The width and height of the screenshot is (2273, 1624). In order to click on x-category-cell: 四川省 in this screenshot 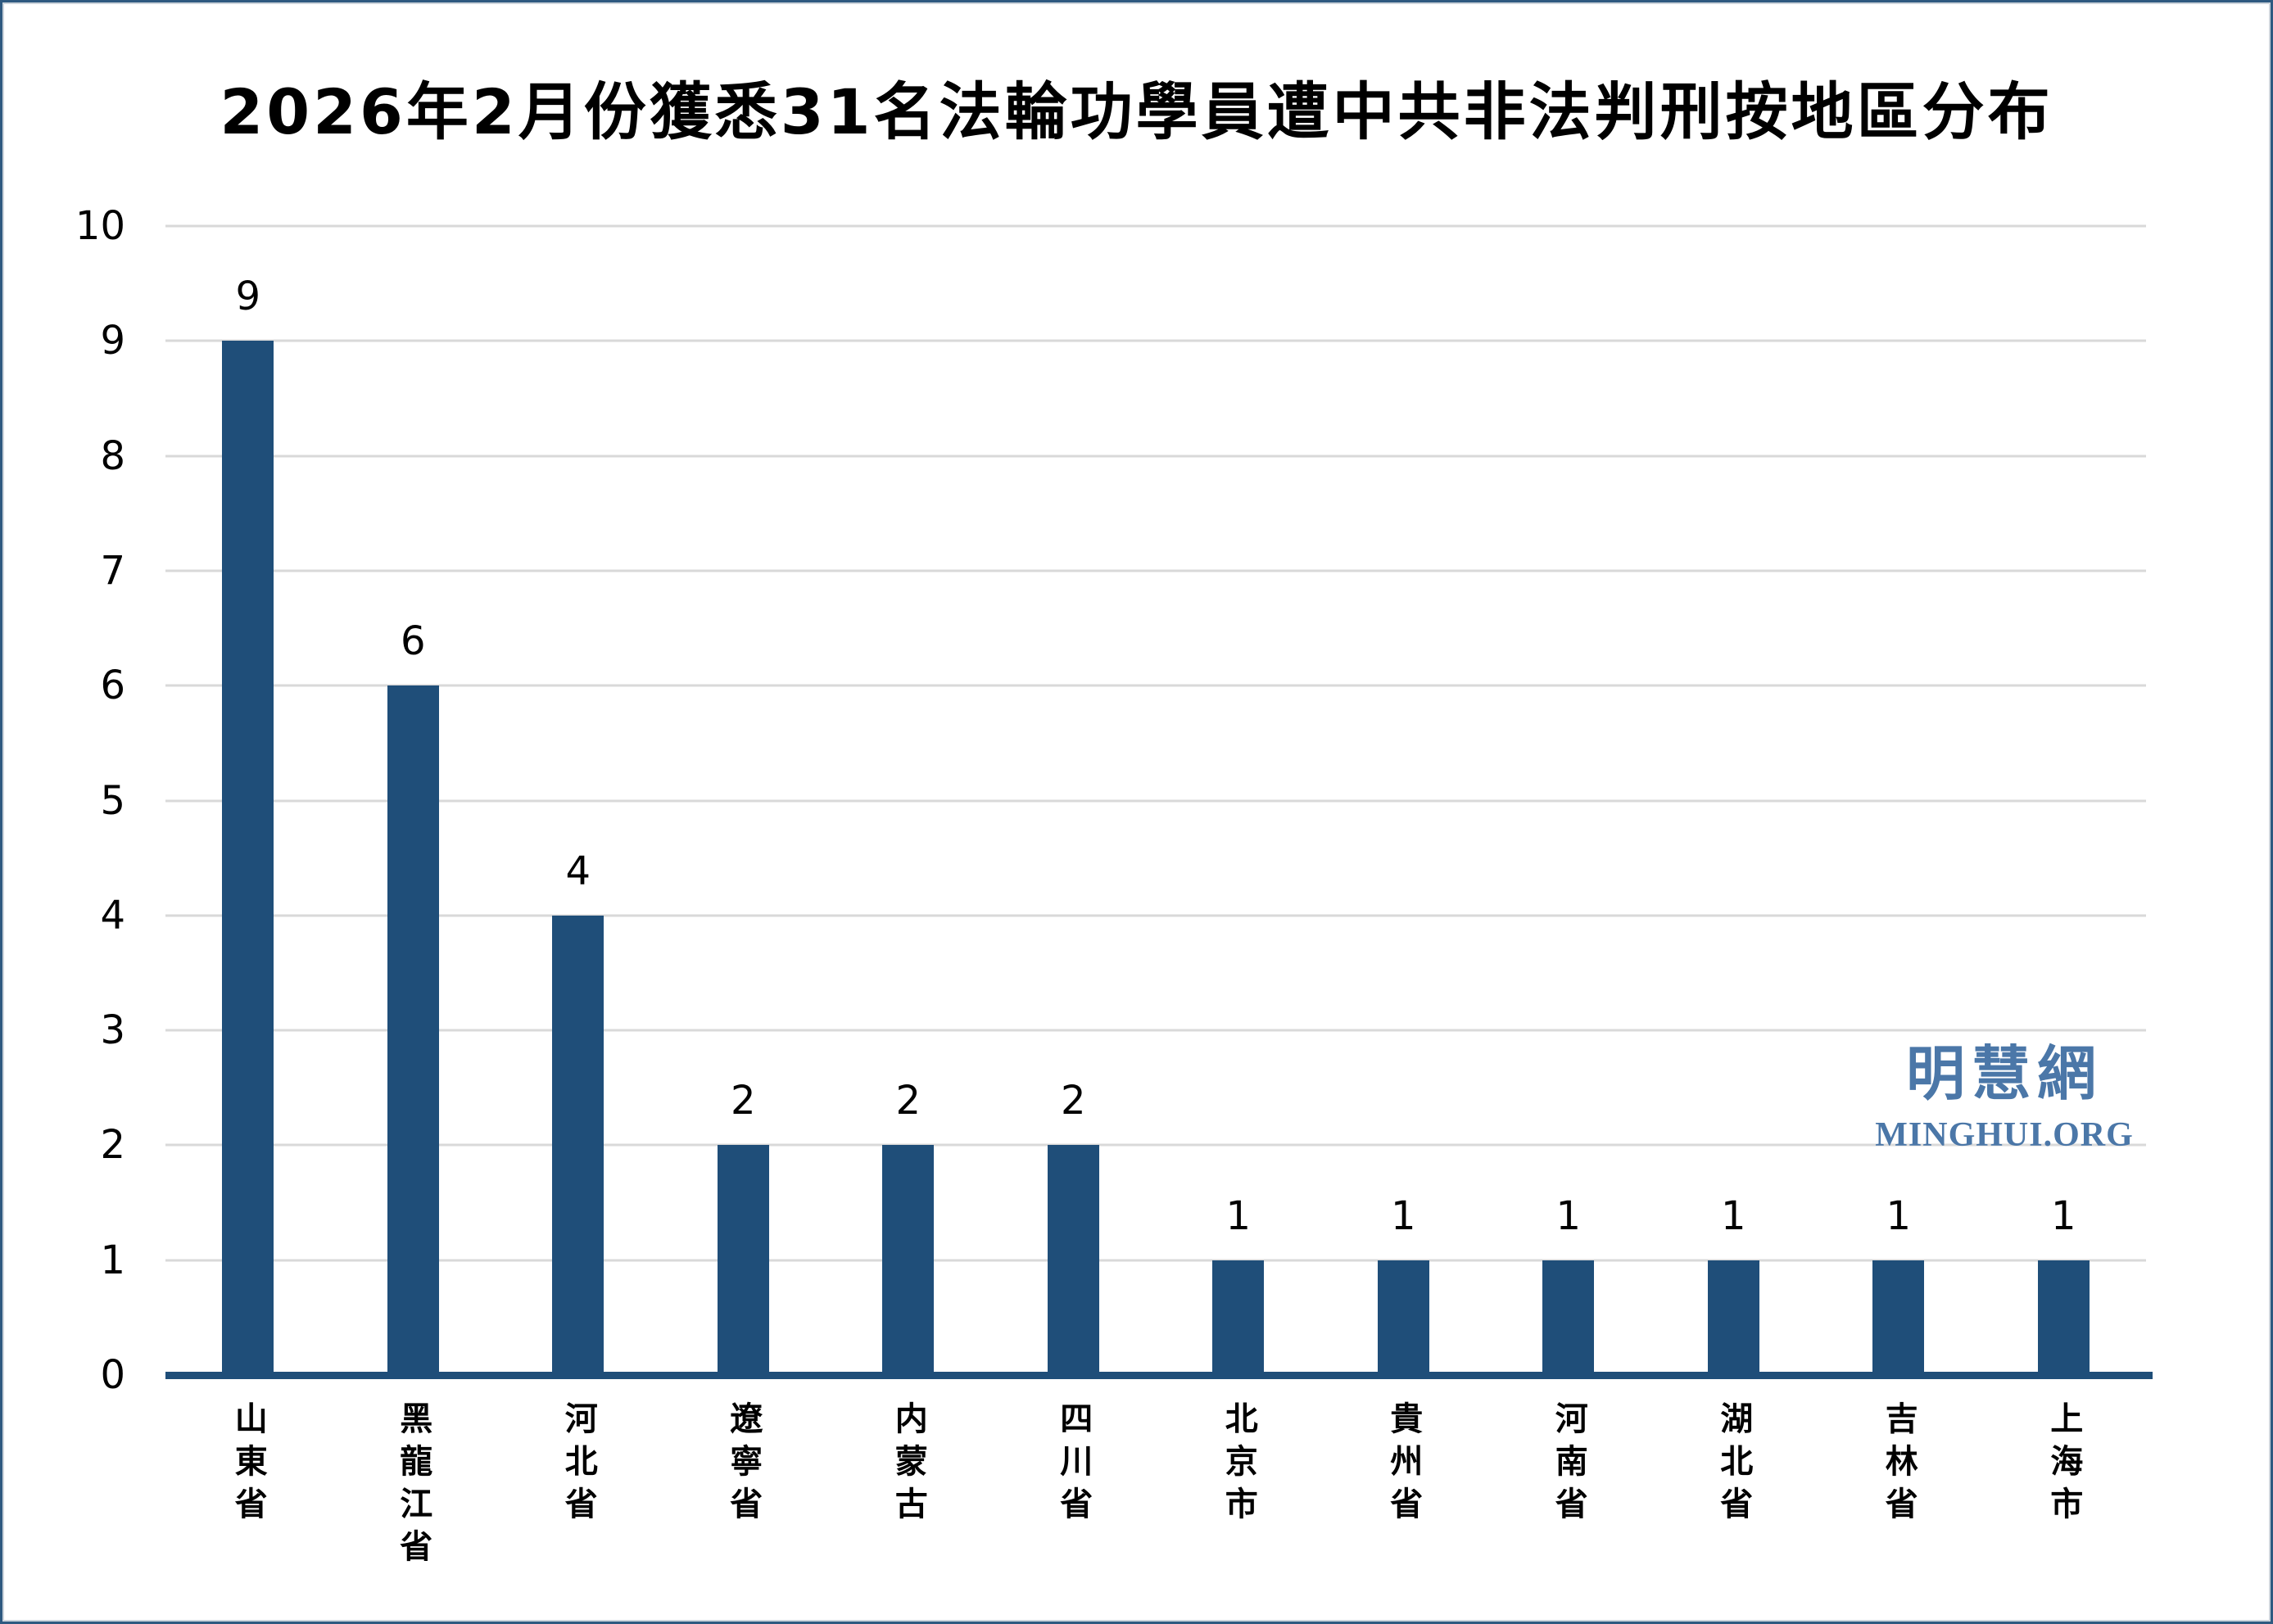, I will do `click(1074, 1486)`.